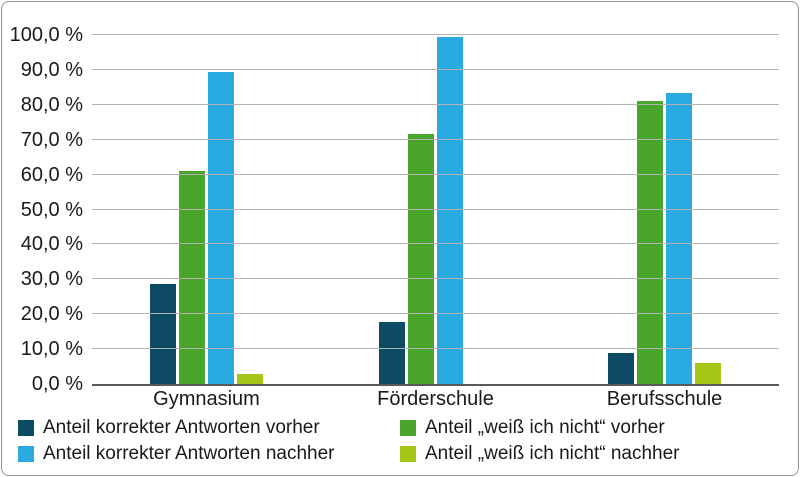  Describe the element at coordinates (552, 453) in the screenshot. I see `legend-label: Anteil „weiß ich nicht“ nachher` at that location.